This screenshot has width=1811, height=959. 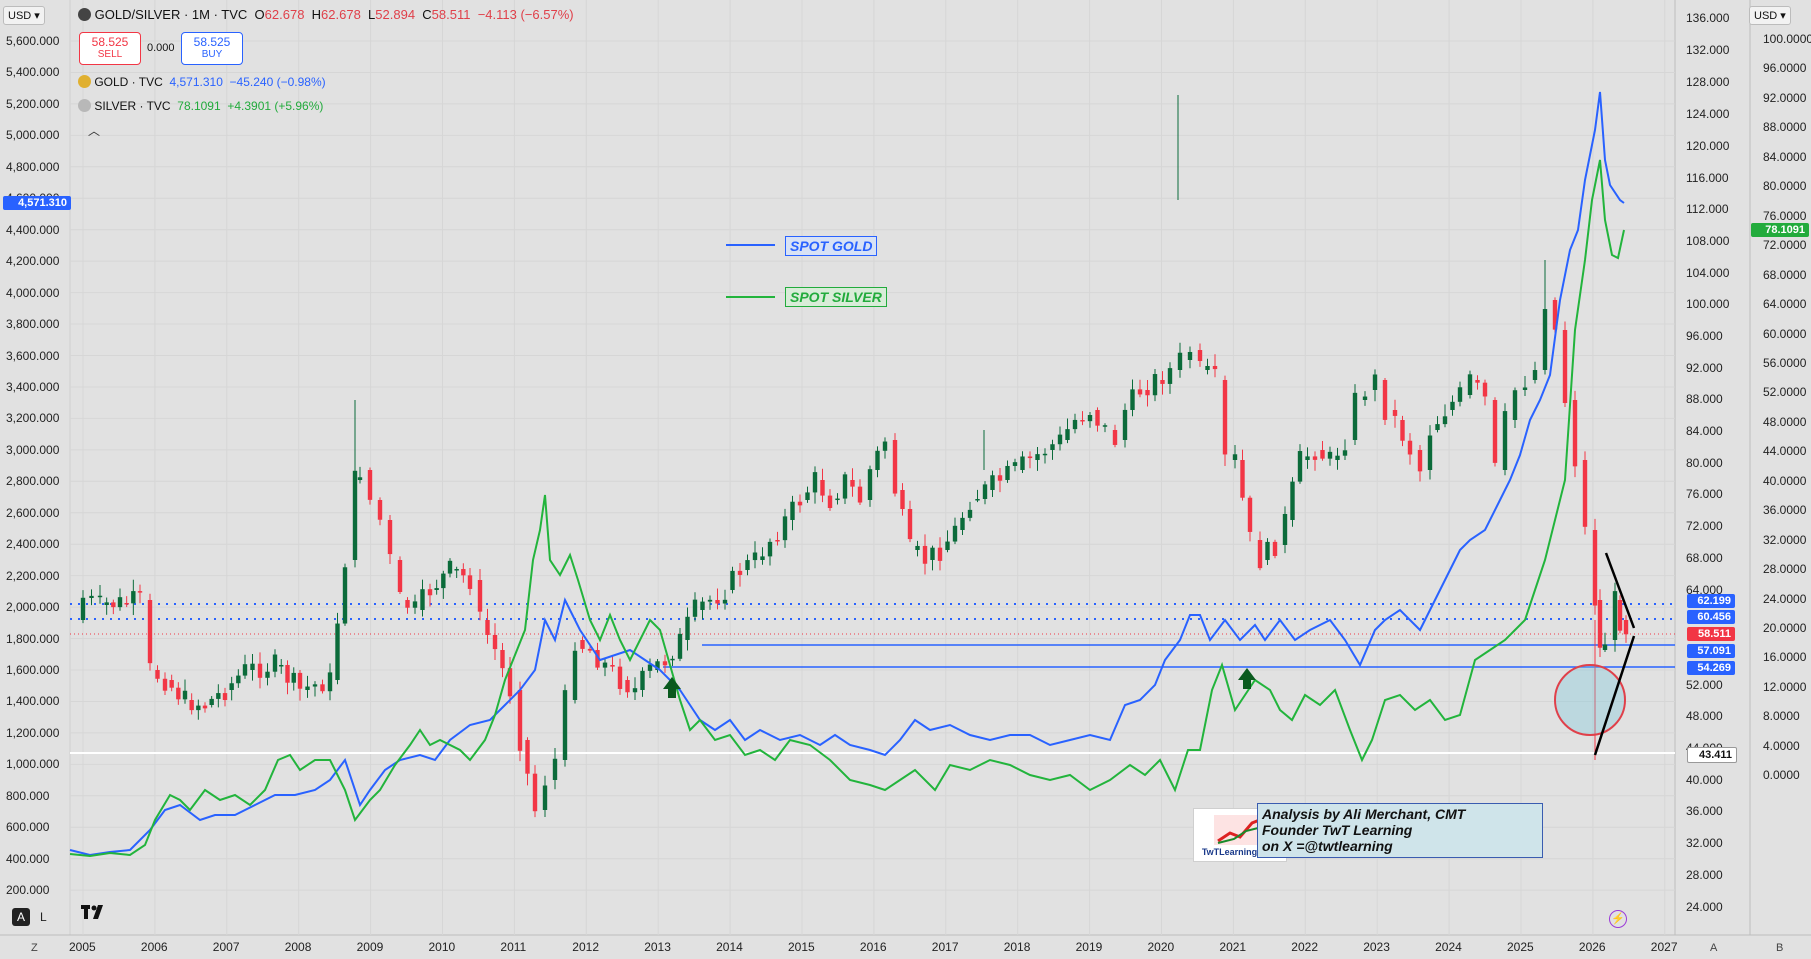 What do you see at coordinates (1708, 273) in the screenshot?
I see `ratio-axis-tick: 104.000` at bounding box center [1708, 273].